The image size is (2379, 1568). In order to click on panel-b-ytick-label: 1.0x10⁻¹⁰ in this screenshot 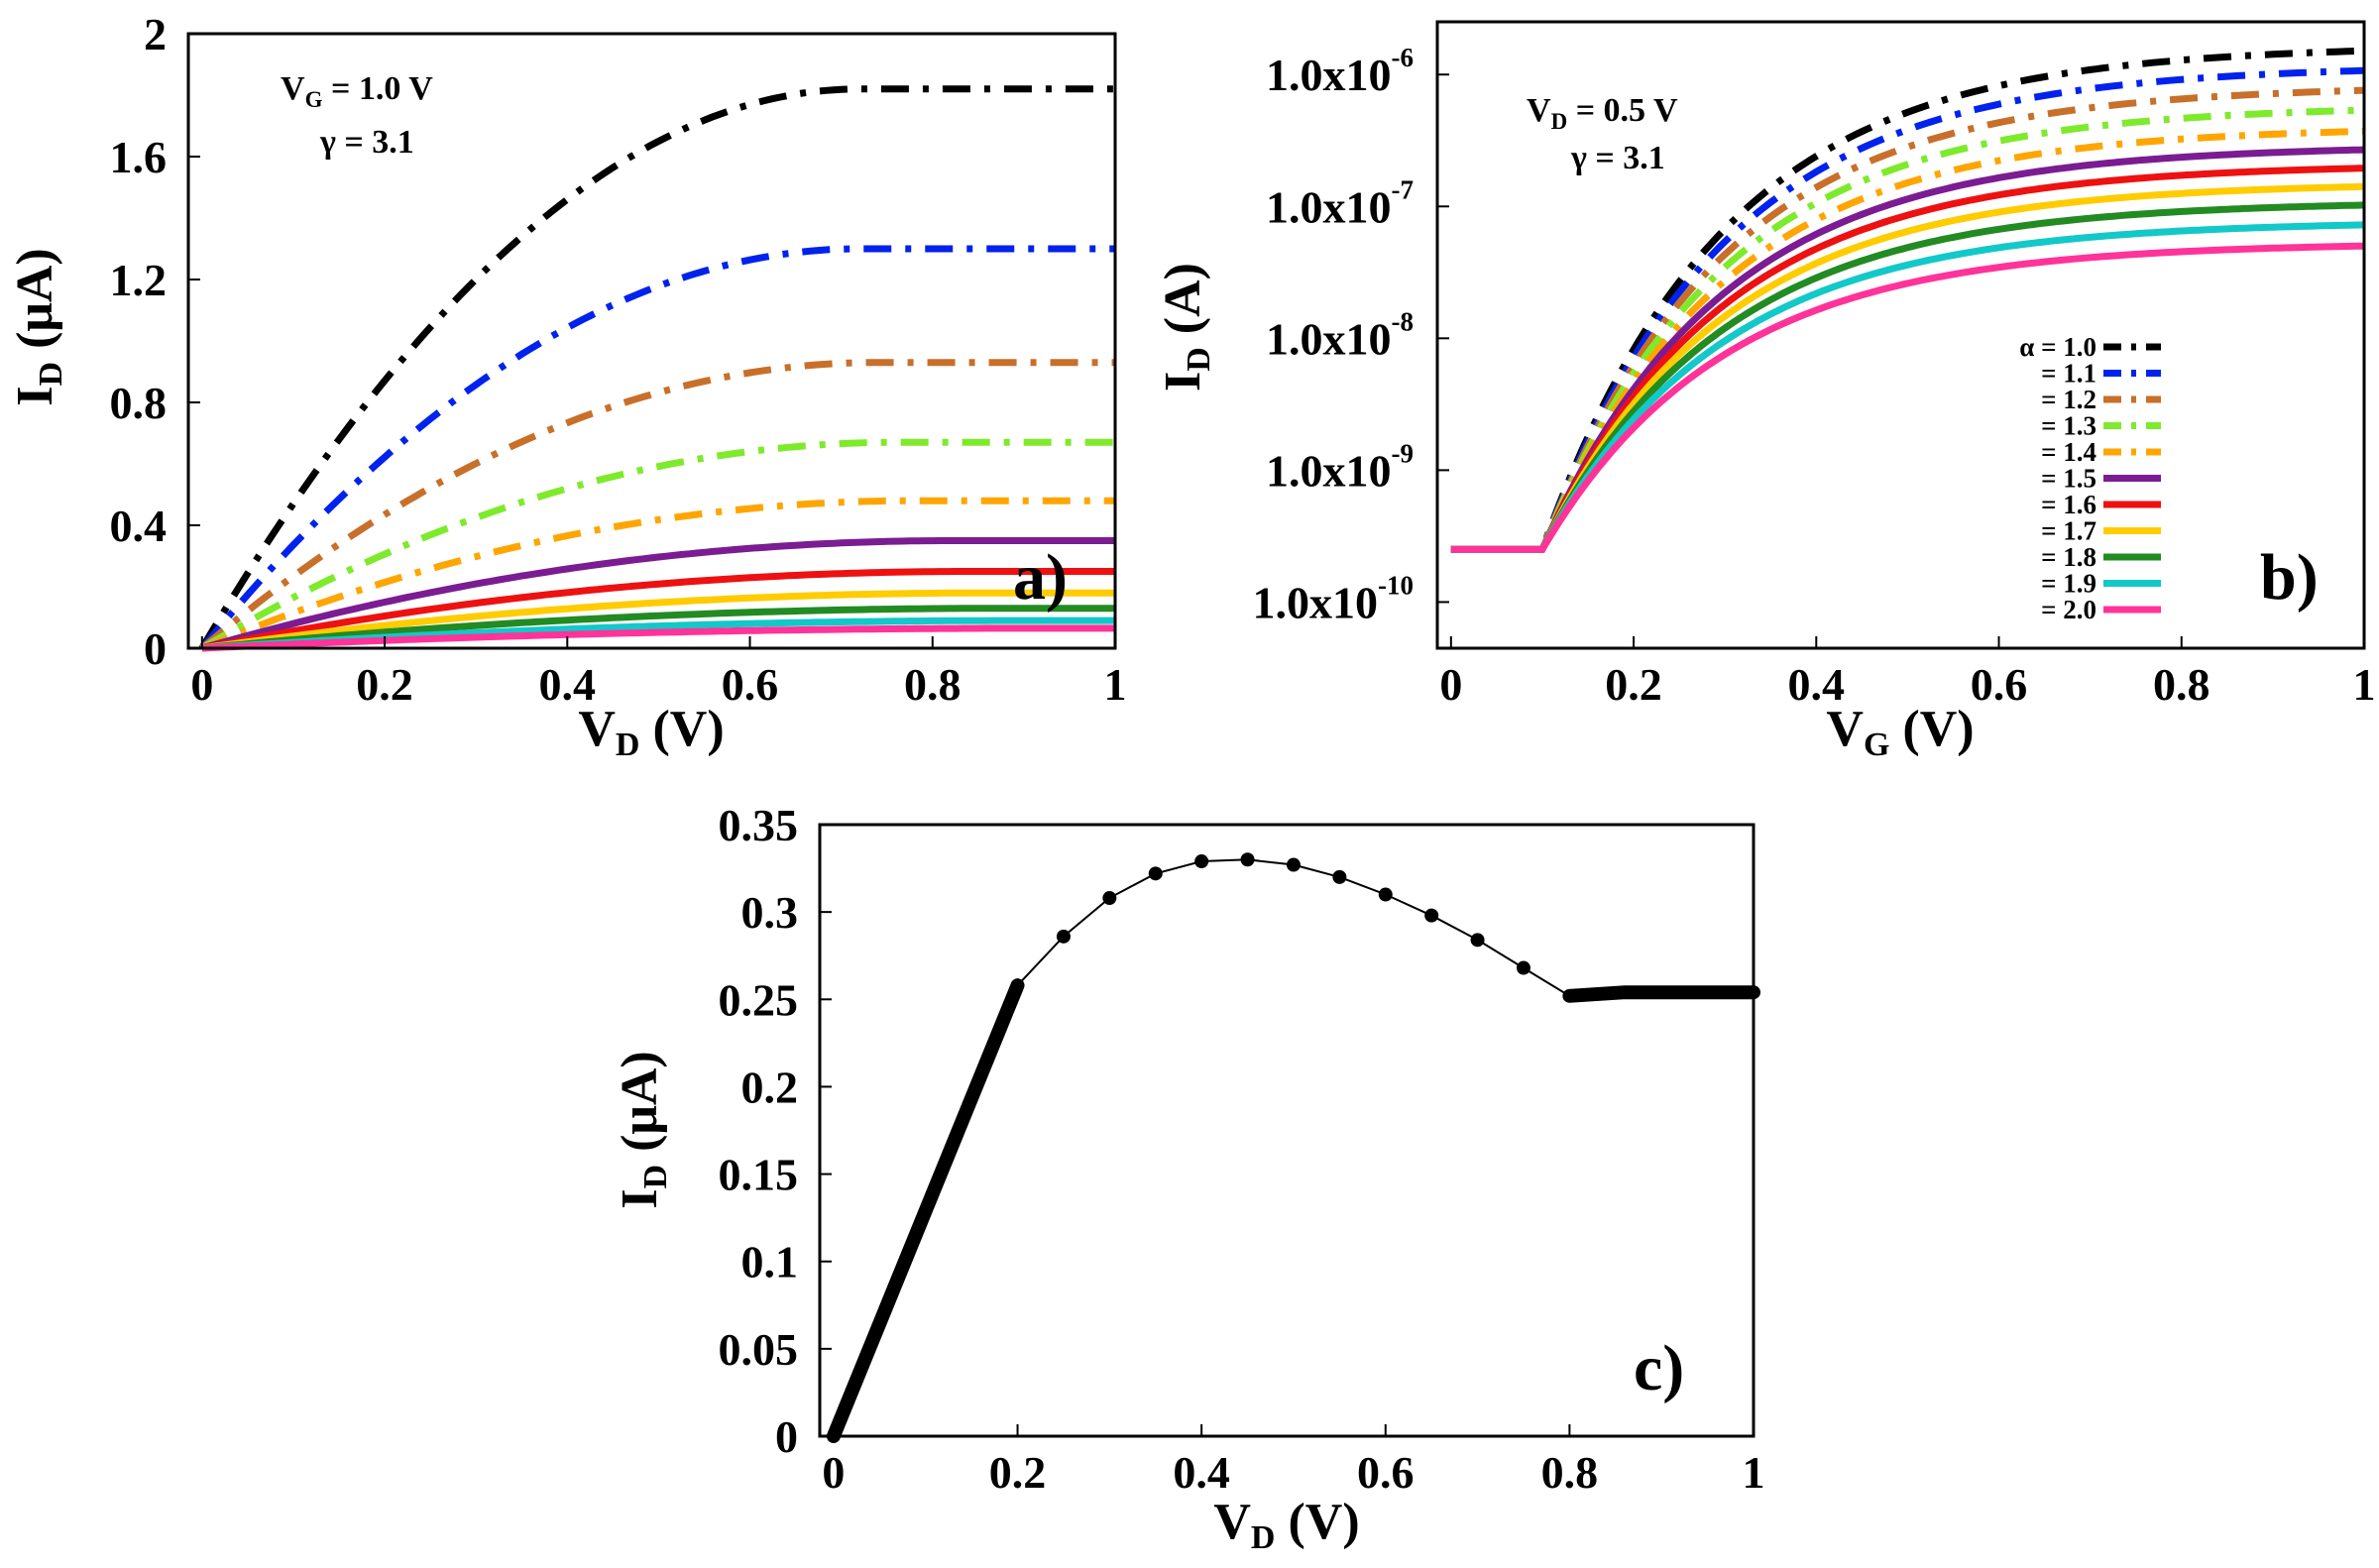, I will do `click(1334, 598)`.